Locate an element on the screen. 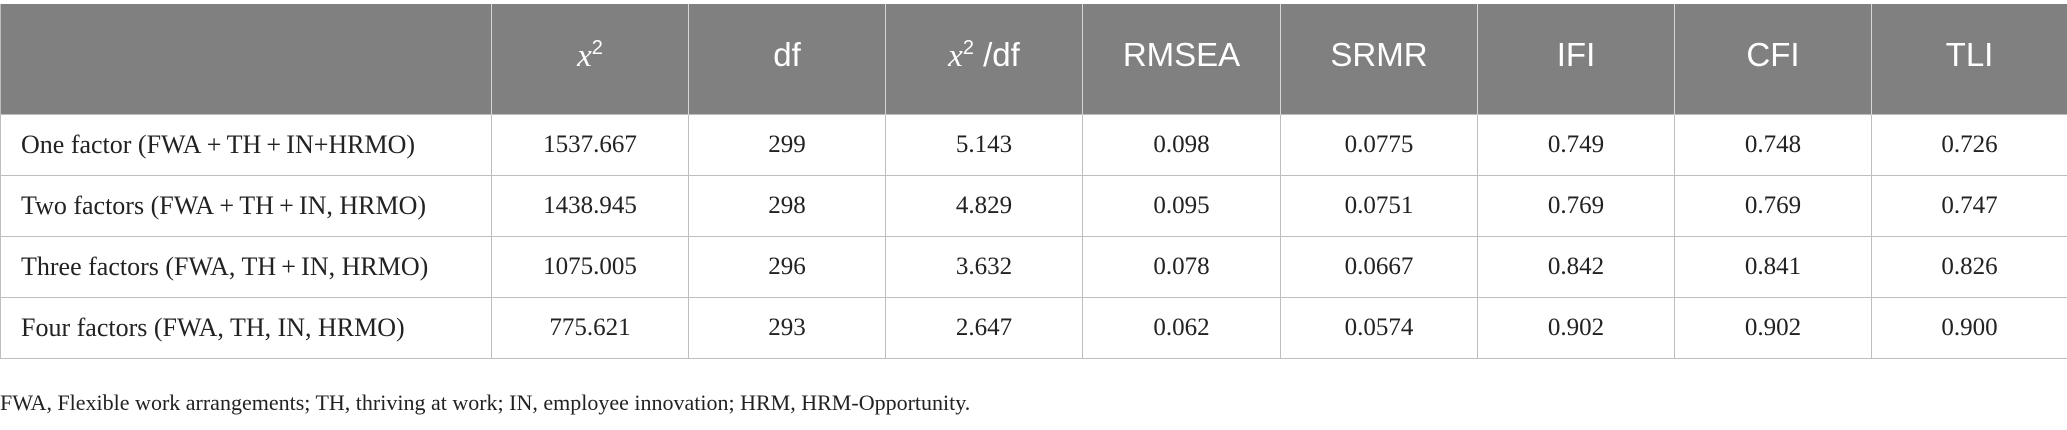 The width and height of the screenshot is (2067, 430). model-label-cell: Two factors (FWA + TH + IN, HRMO) is located at coordinates (246, 206).